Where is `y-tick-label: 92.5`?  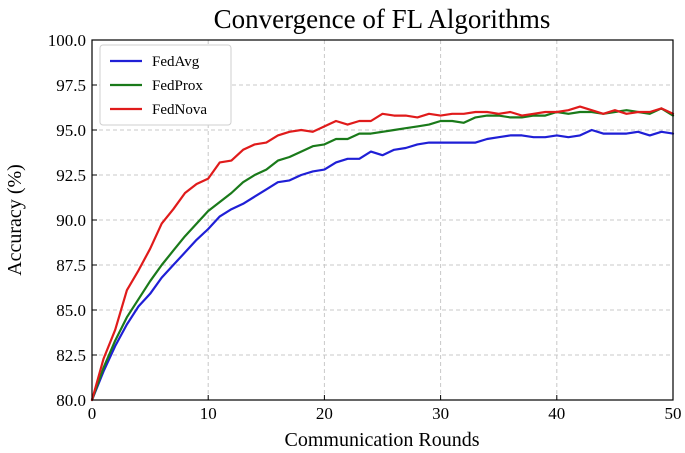
y-tick-label: 92.5 is located at coordinates (71, 175).